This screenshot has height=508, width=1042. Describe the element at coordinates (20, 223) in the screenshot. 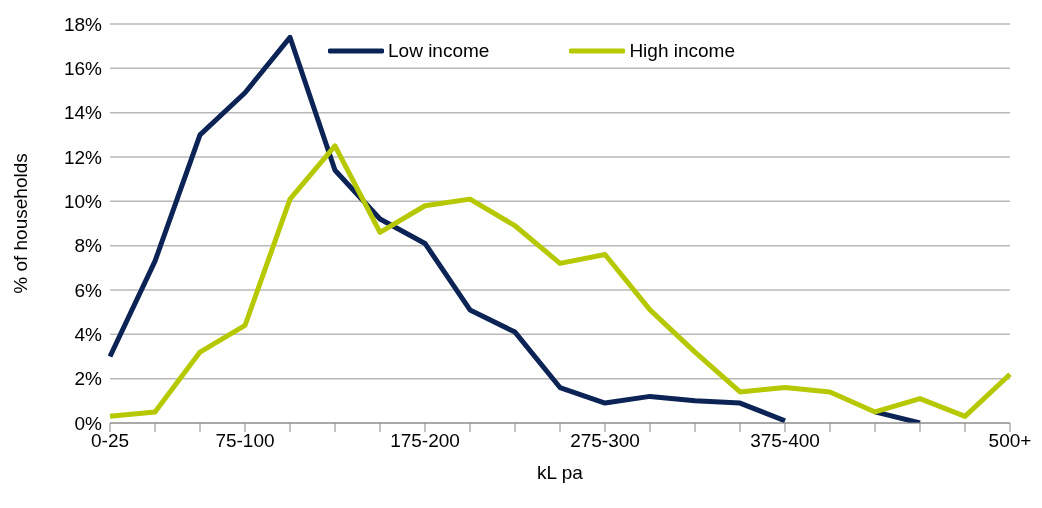

I see `y-axis-title: % of households` at that location.